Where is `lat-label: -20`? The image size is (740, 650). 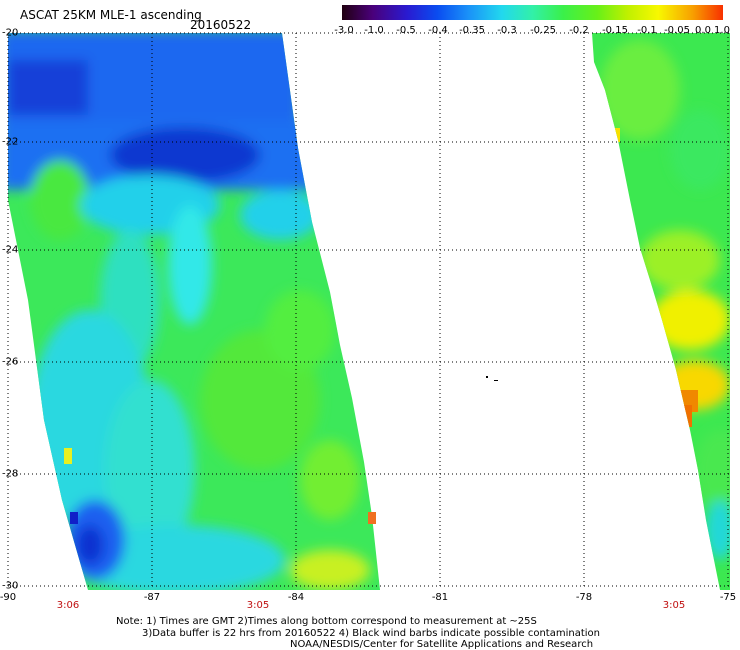
lat-label: -20 is located at coordinates (10, 33).